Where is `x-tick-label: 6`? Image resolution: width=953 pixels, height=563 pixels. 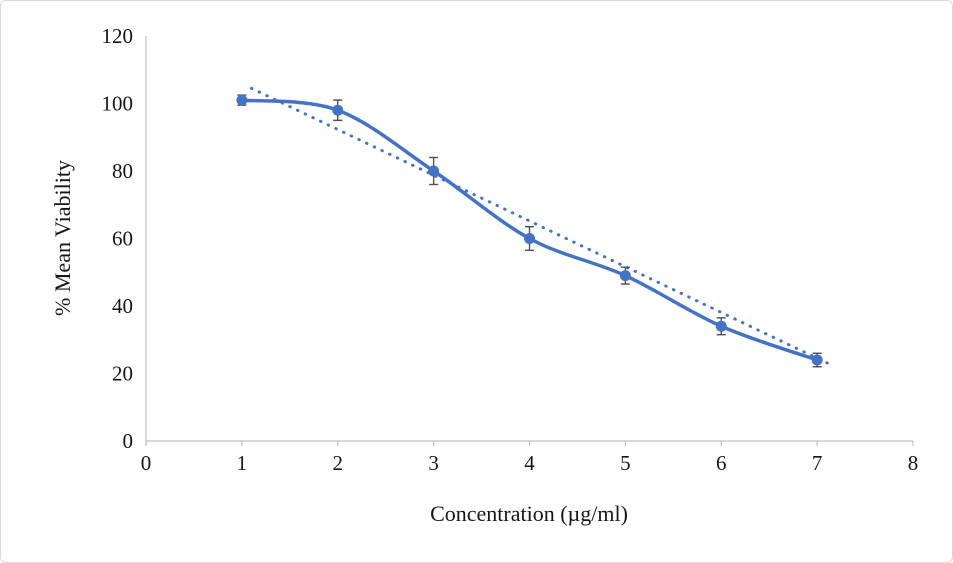
x-tick-label: 6 is located at coordinates (721, 463).